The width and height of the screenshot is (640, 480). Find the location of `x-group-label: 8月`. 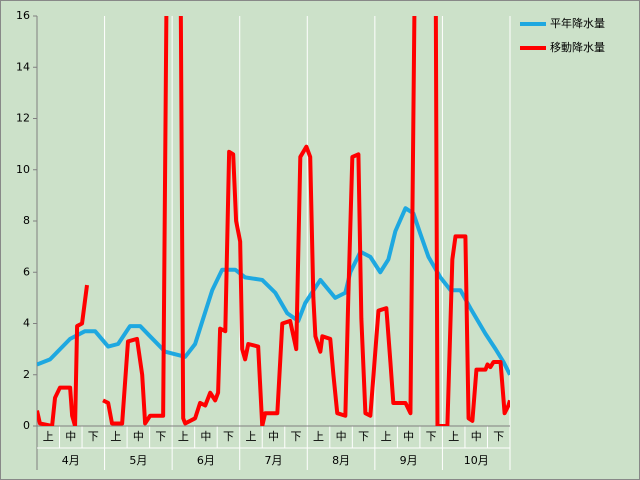

x-group-label: 8月 is located at coordinates (341, 460).